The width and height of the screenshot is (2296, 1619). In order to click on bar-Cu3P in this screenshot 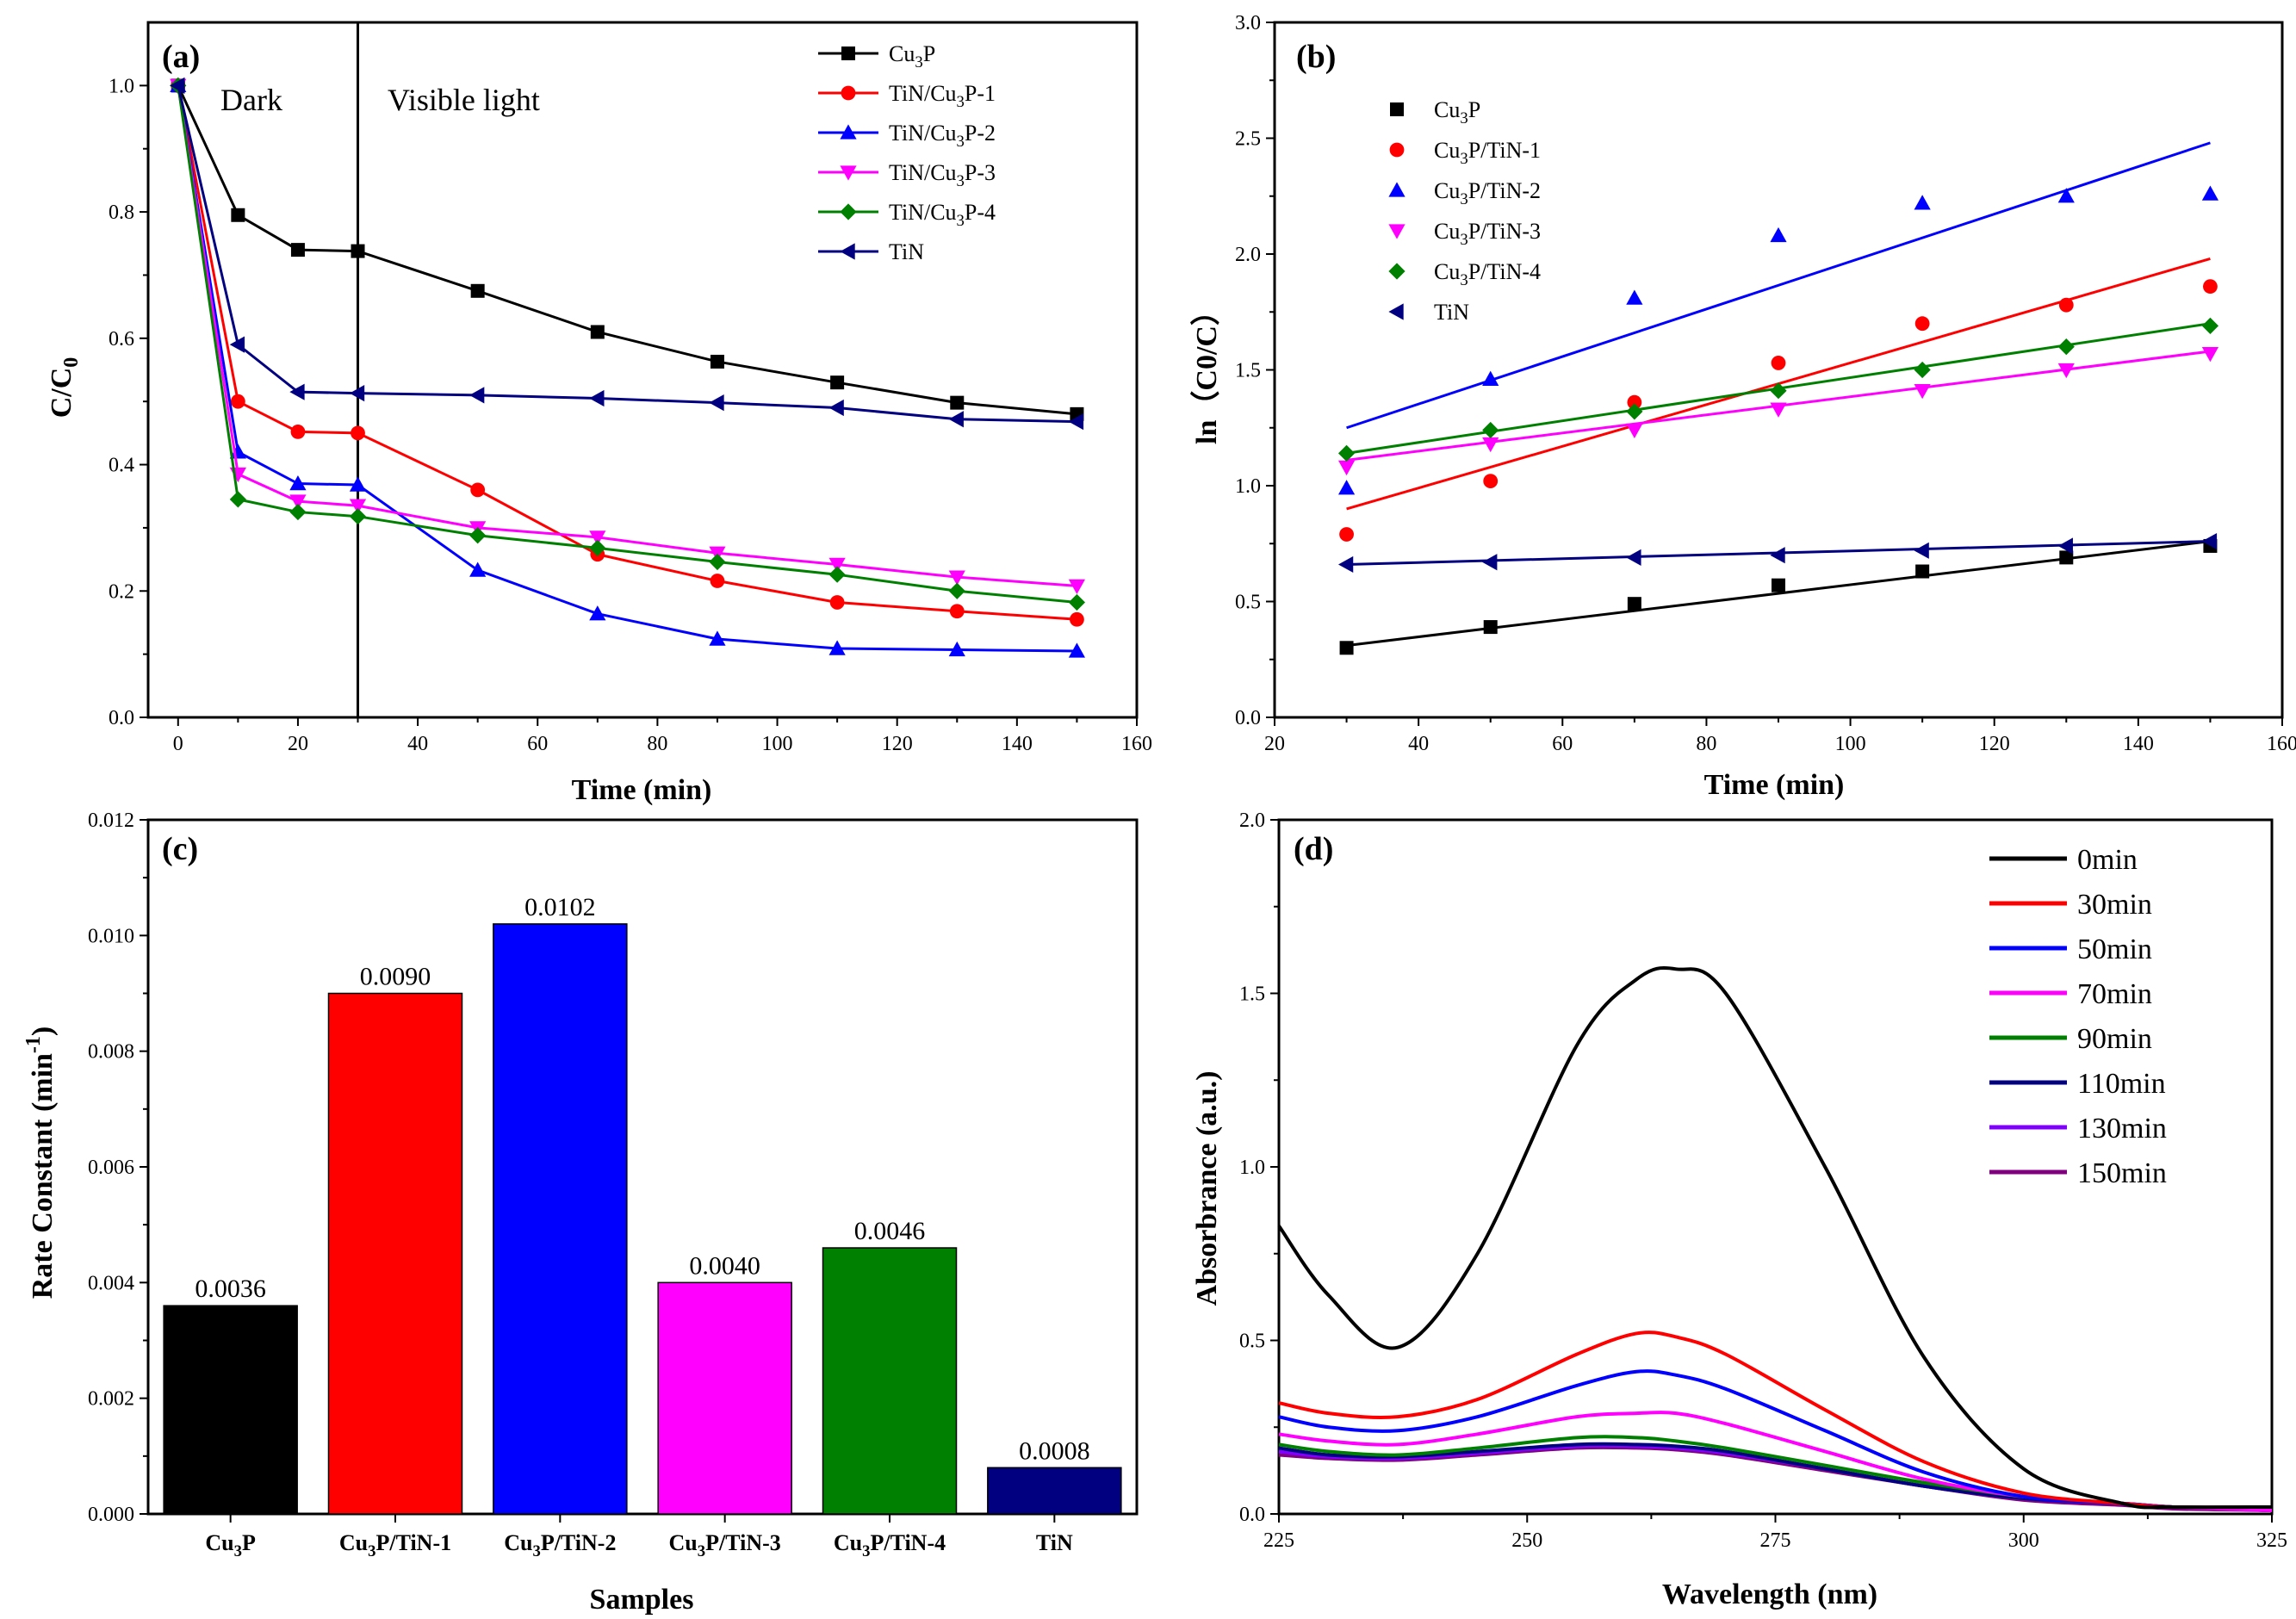, I will do `click(230, 1410)`.